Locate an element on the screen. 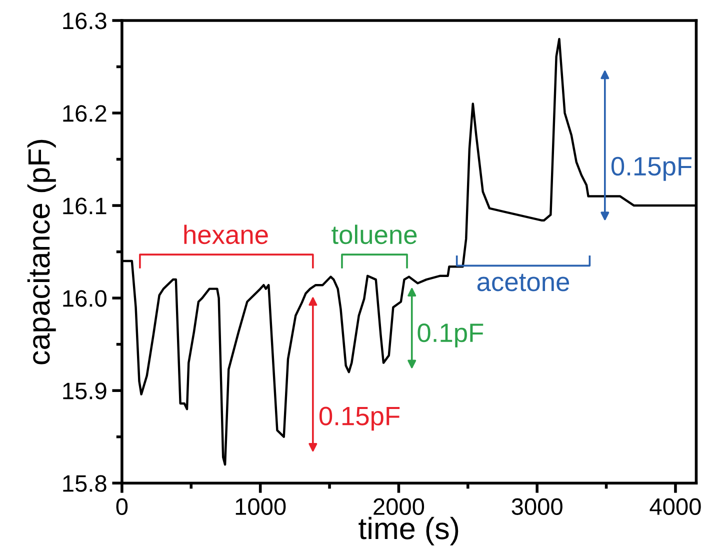 The width and height of the screenshot is (709, 554). annotation: hexane is located at coordinates (226, 234).